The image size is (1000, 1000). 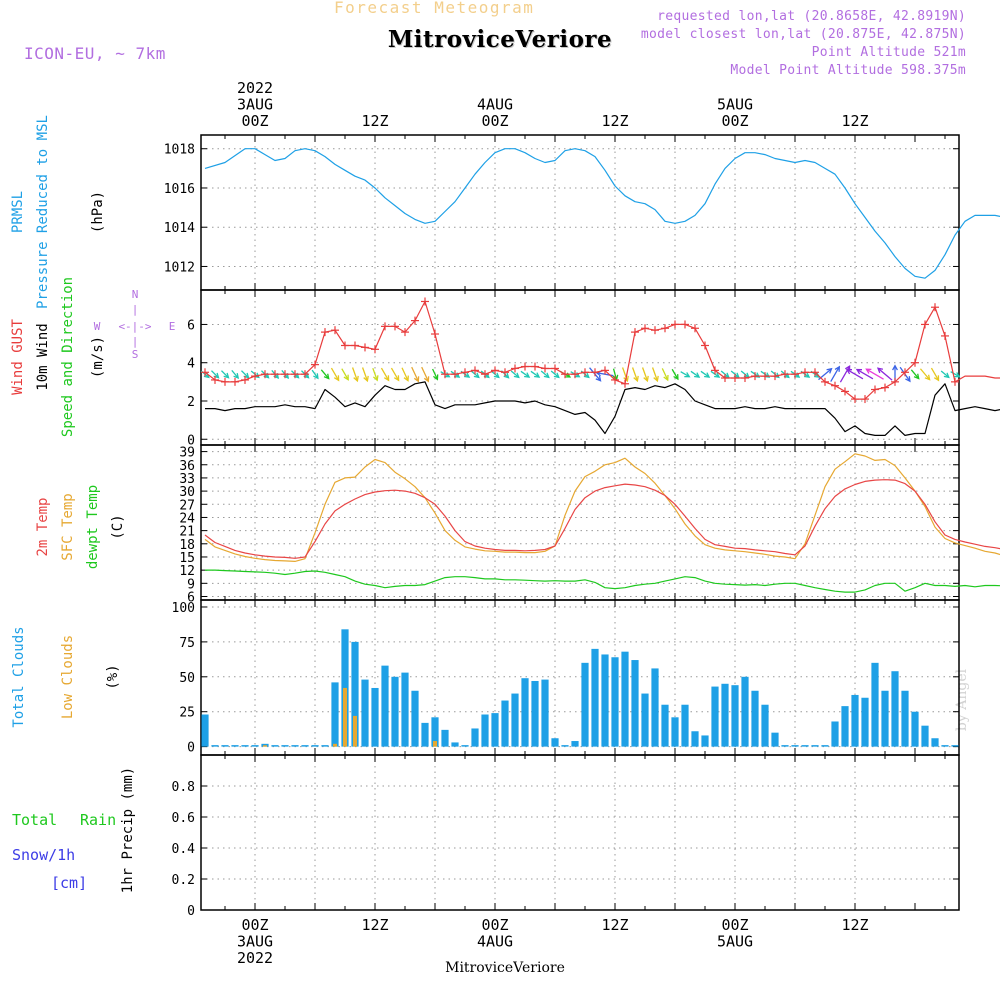 I want to click on compass-horizontal: <-|->, so click(x=134, y=326).